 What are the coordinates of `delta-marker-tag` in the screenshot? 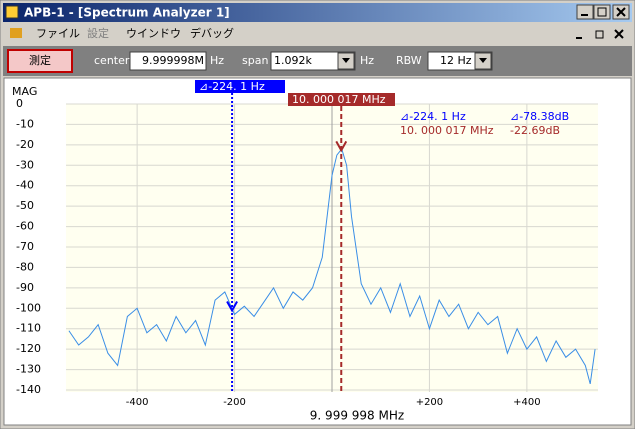 It's located at (240, 86).